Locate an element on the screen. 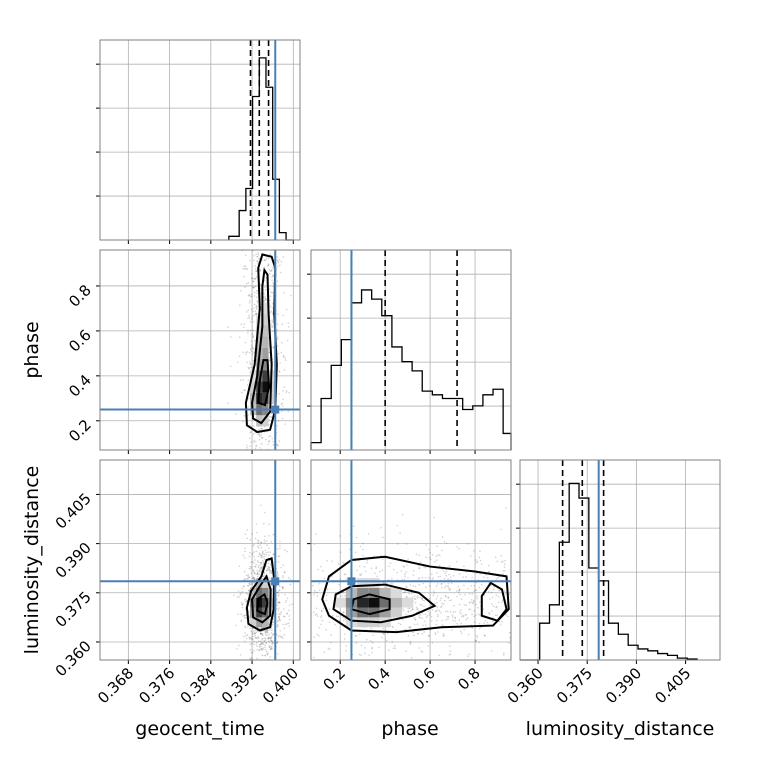  y-tick-label: 0.8 is located at coordinates (80, 296).